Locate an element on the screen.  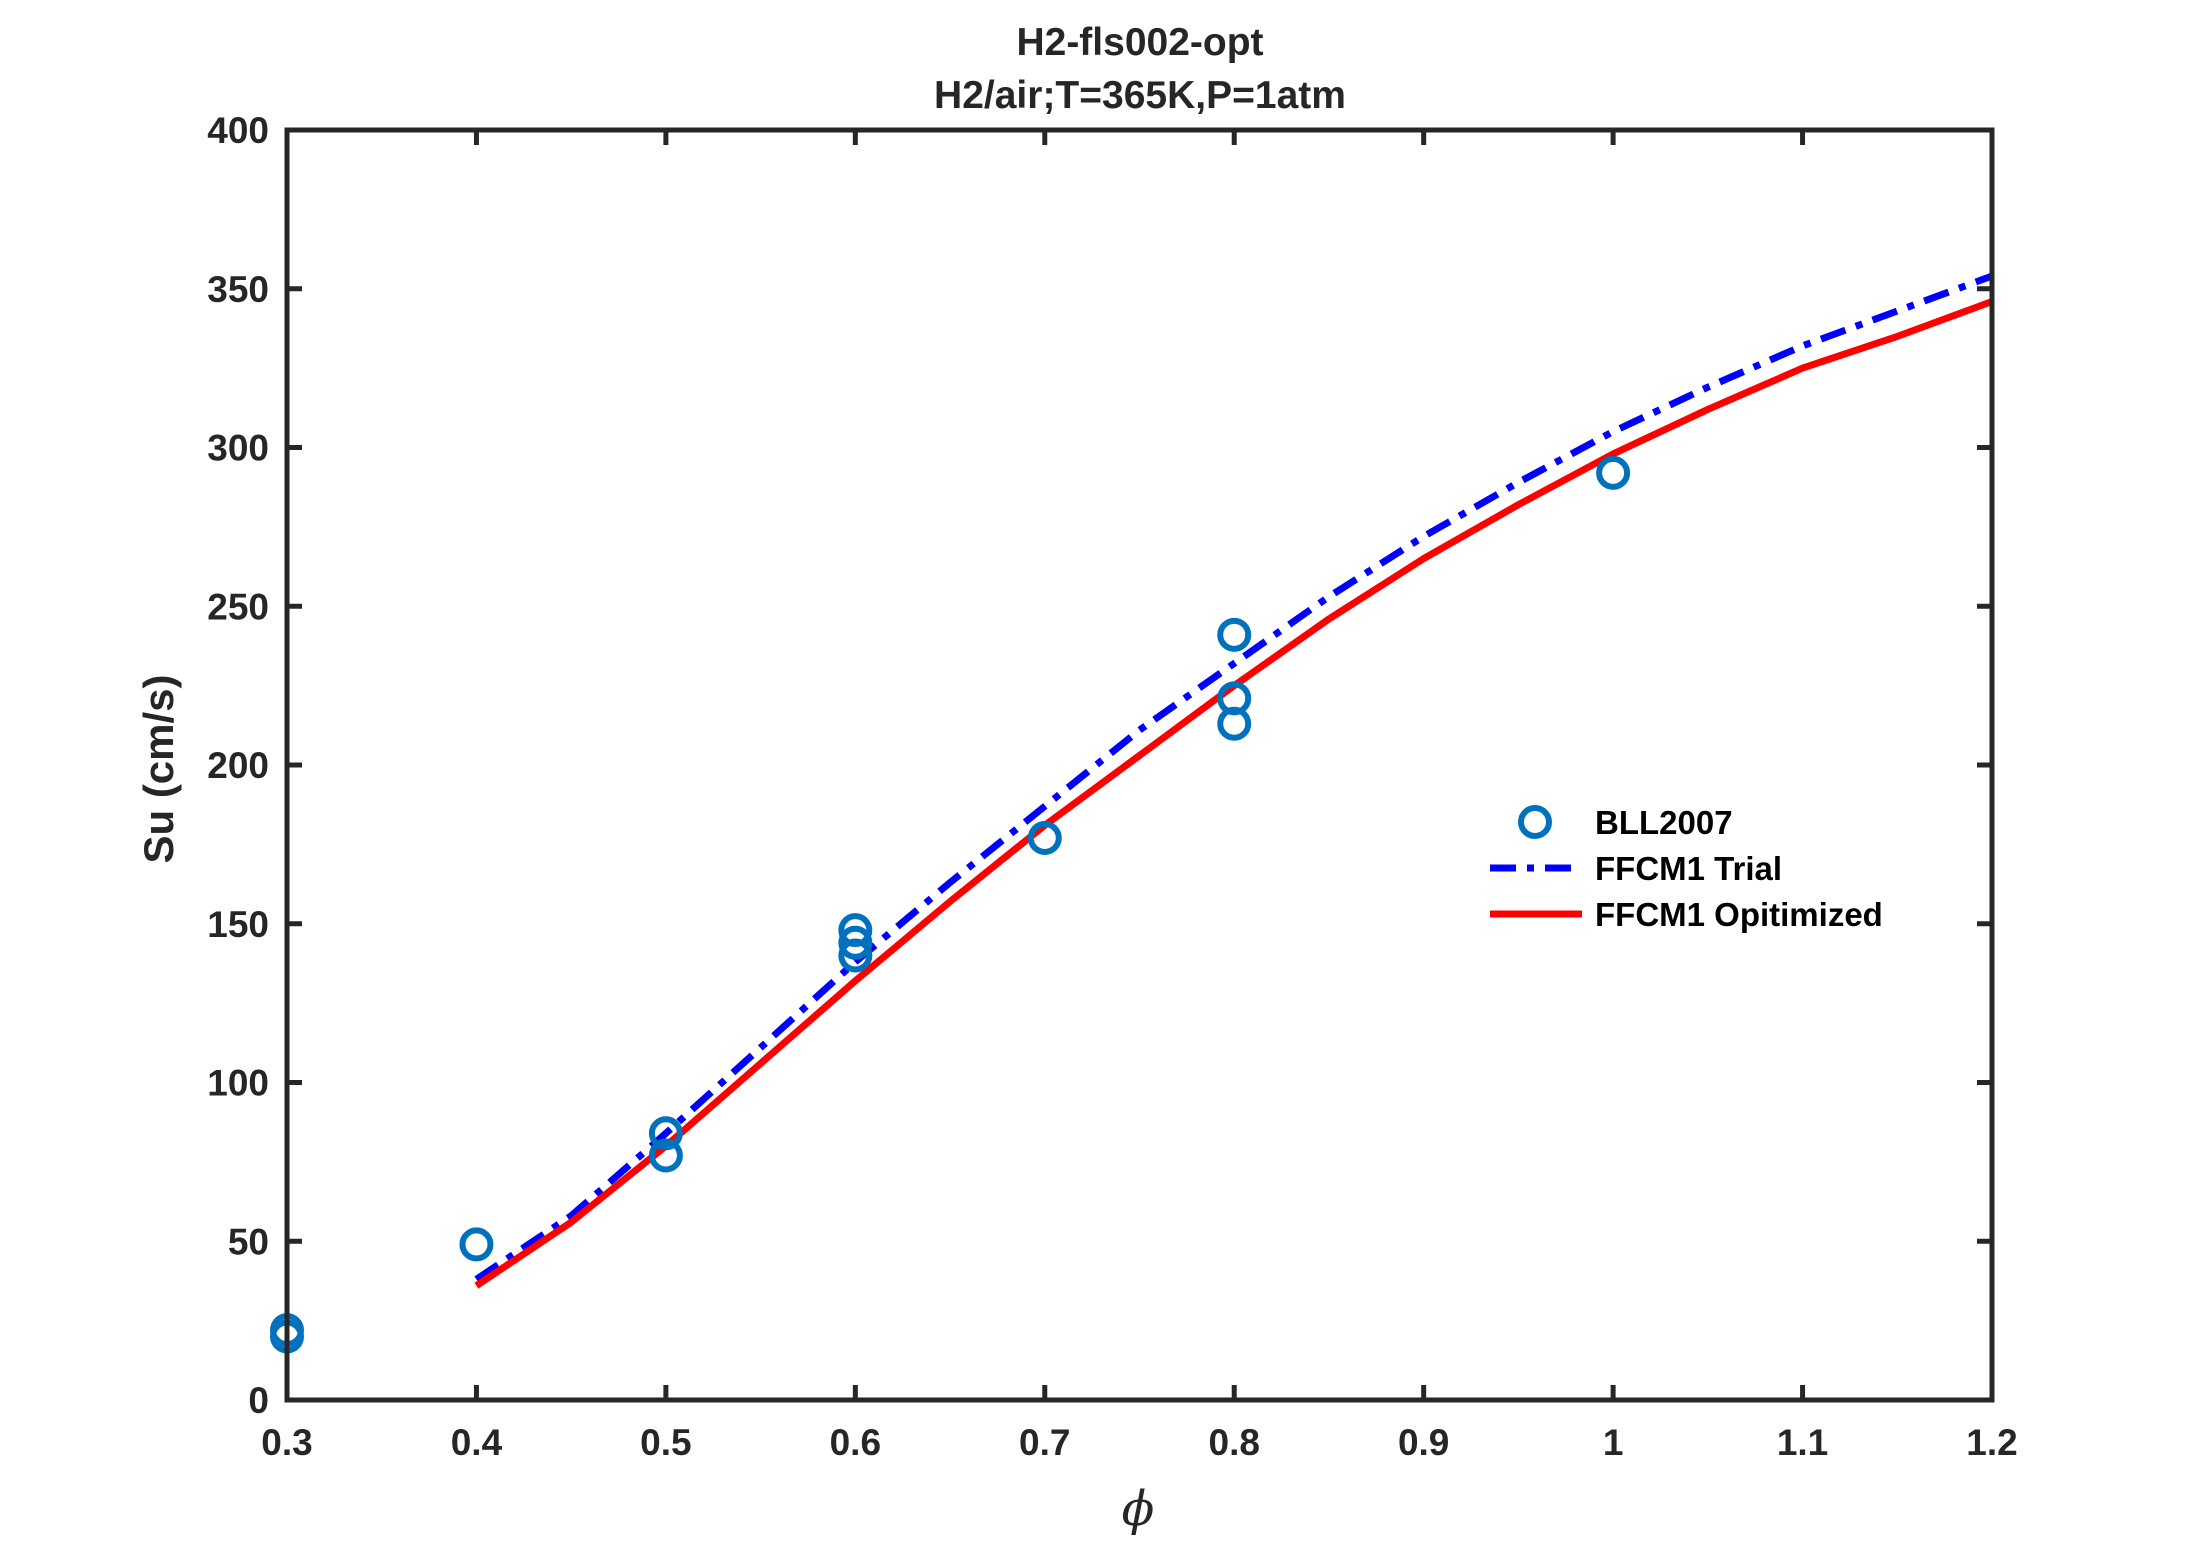
x-tick-label: 0.6 is located at coordinates (855, 1442).